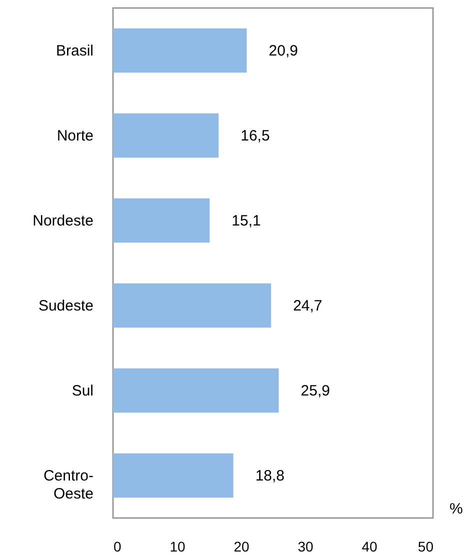  What do you see at coordinates (315, 391) in the screenshot?
I see `data-label: 25,9` at bounding box center [315, 391].